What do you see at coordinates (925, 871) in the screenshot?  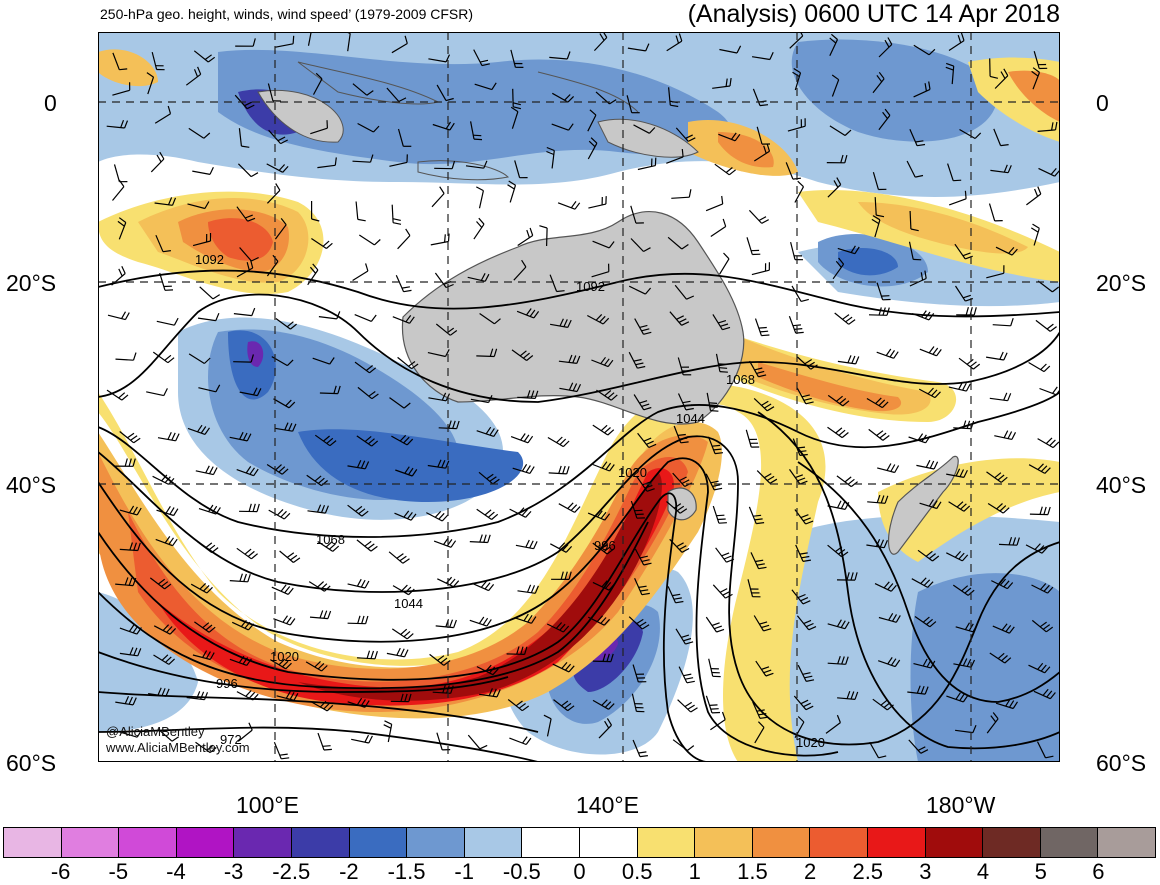 I see `color-scale-tick-label: 3` at bounding box center [925, 871].